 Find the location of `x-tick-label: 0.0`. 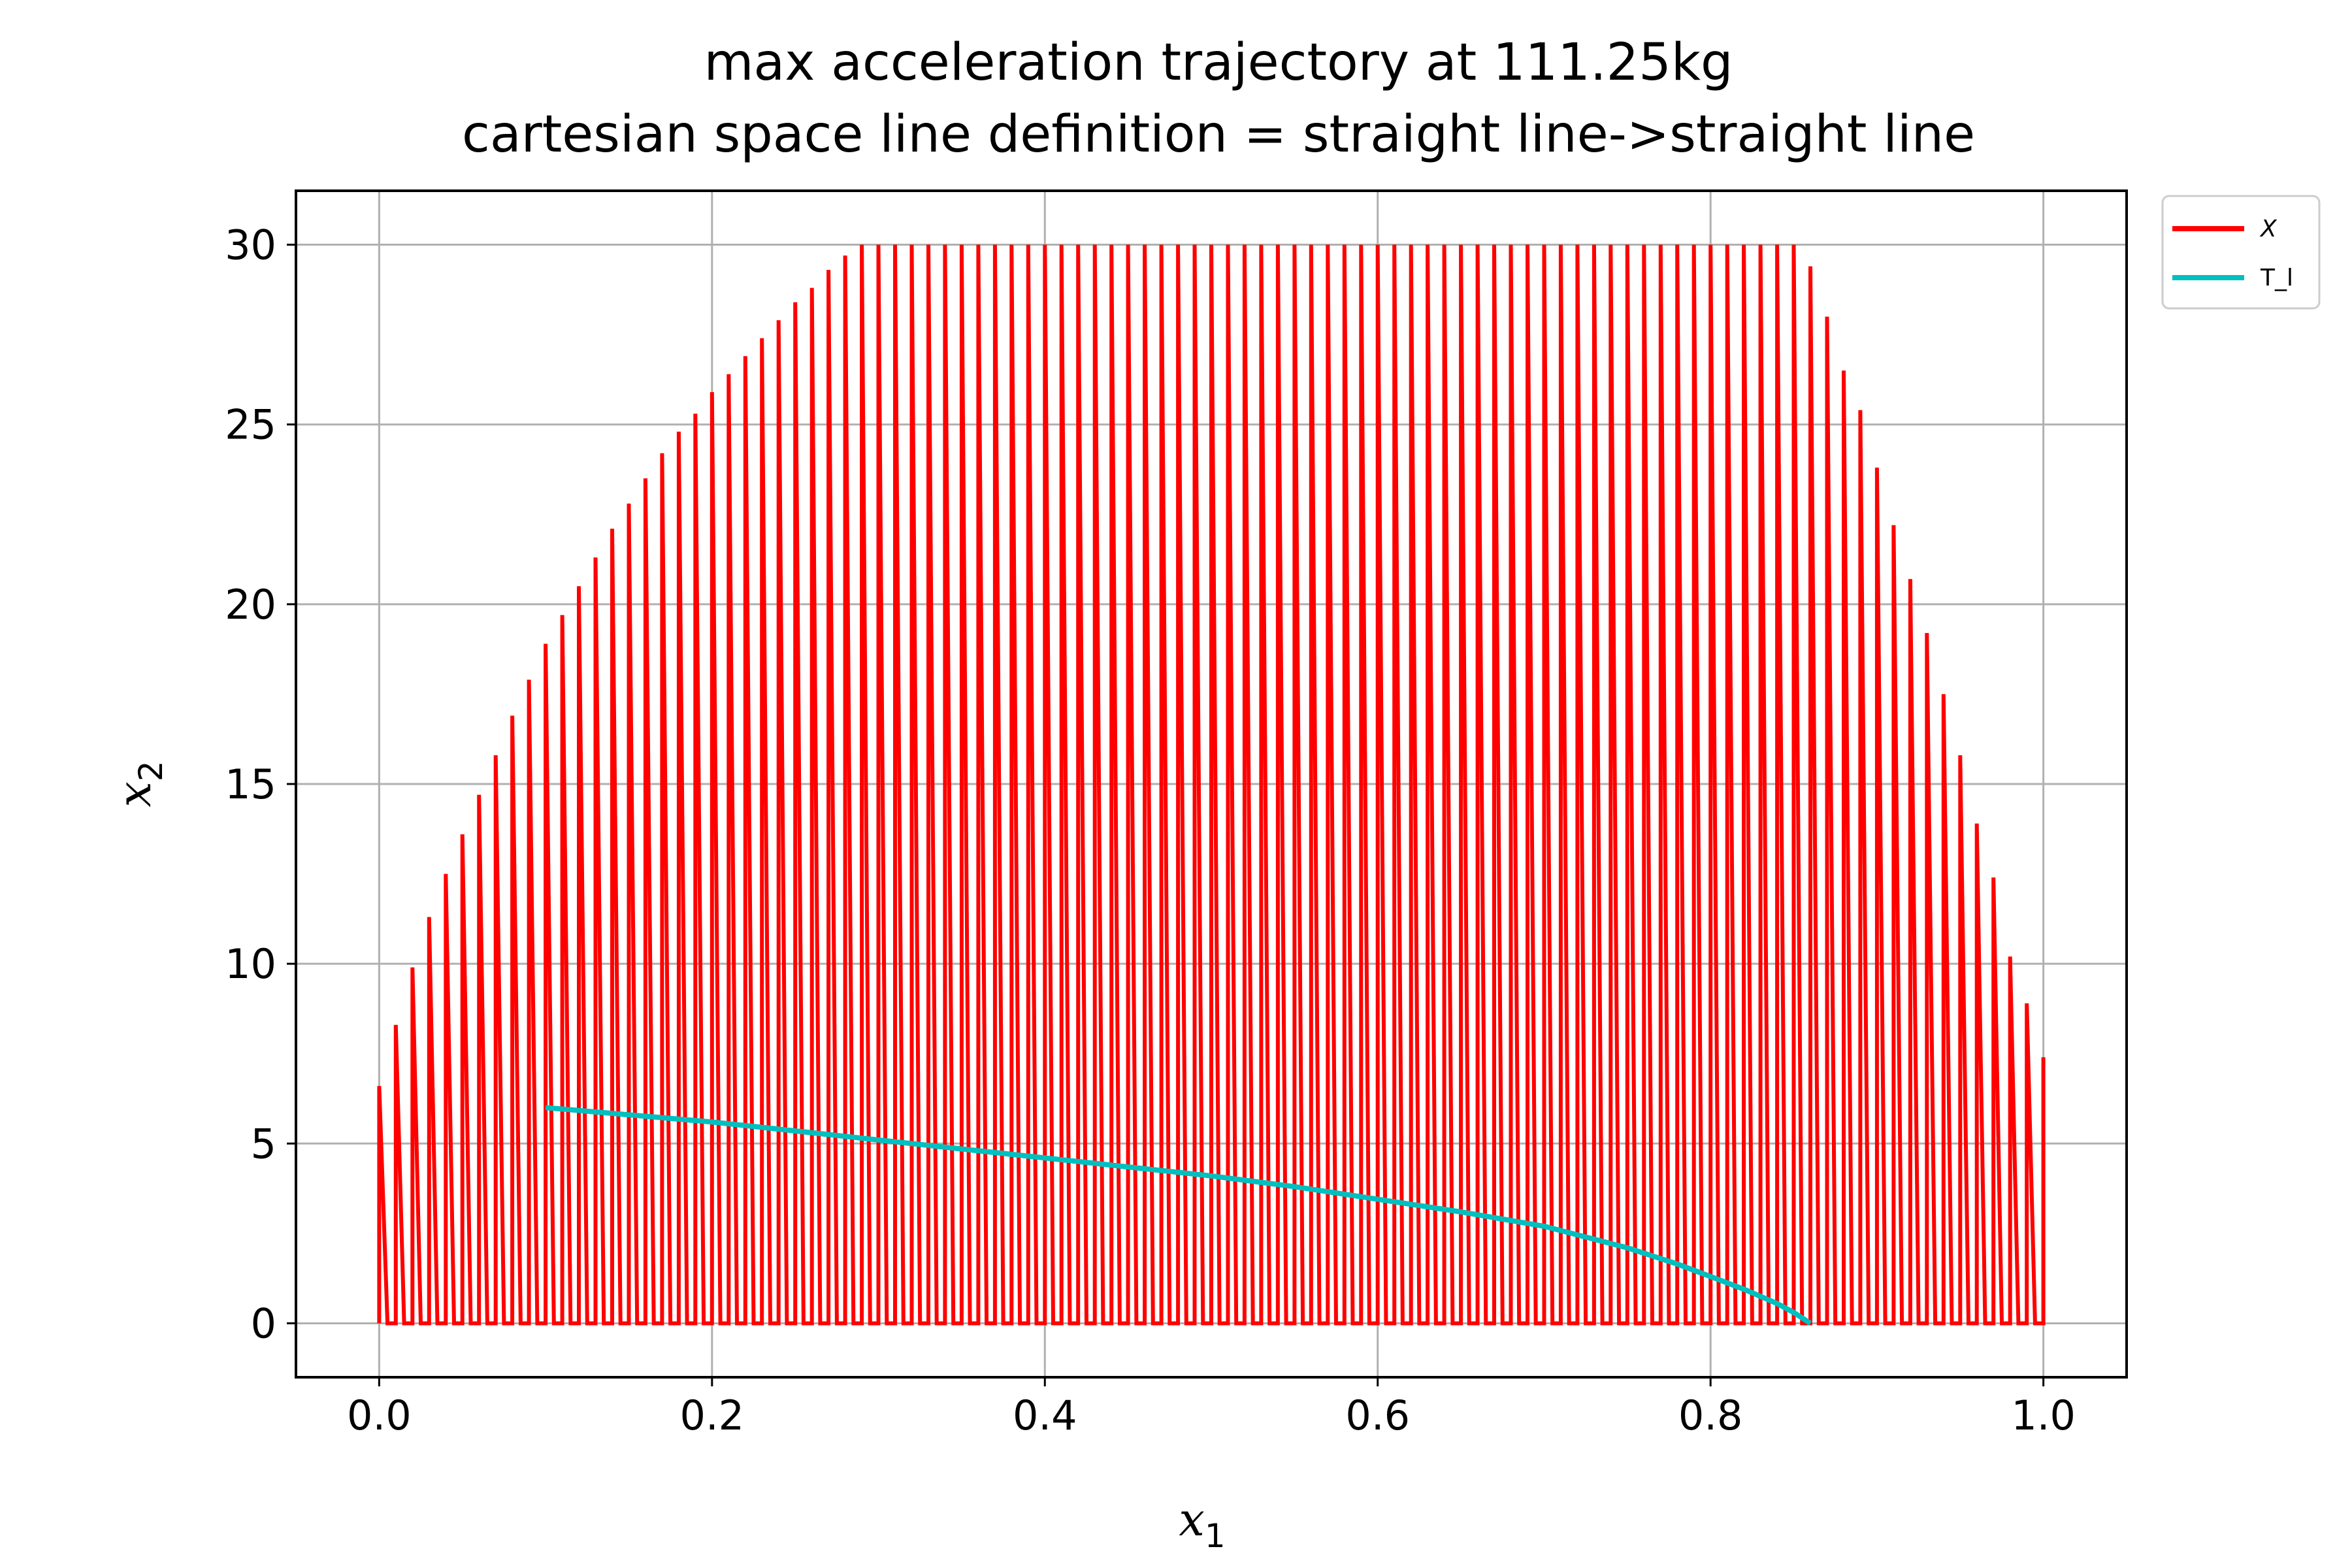

x-tick-label: 0.0 is located at coordinates (379, 1415).